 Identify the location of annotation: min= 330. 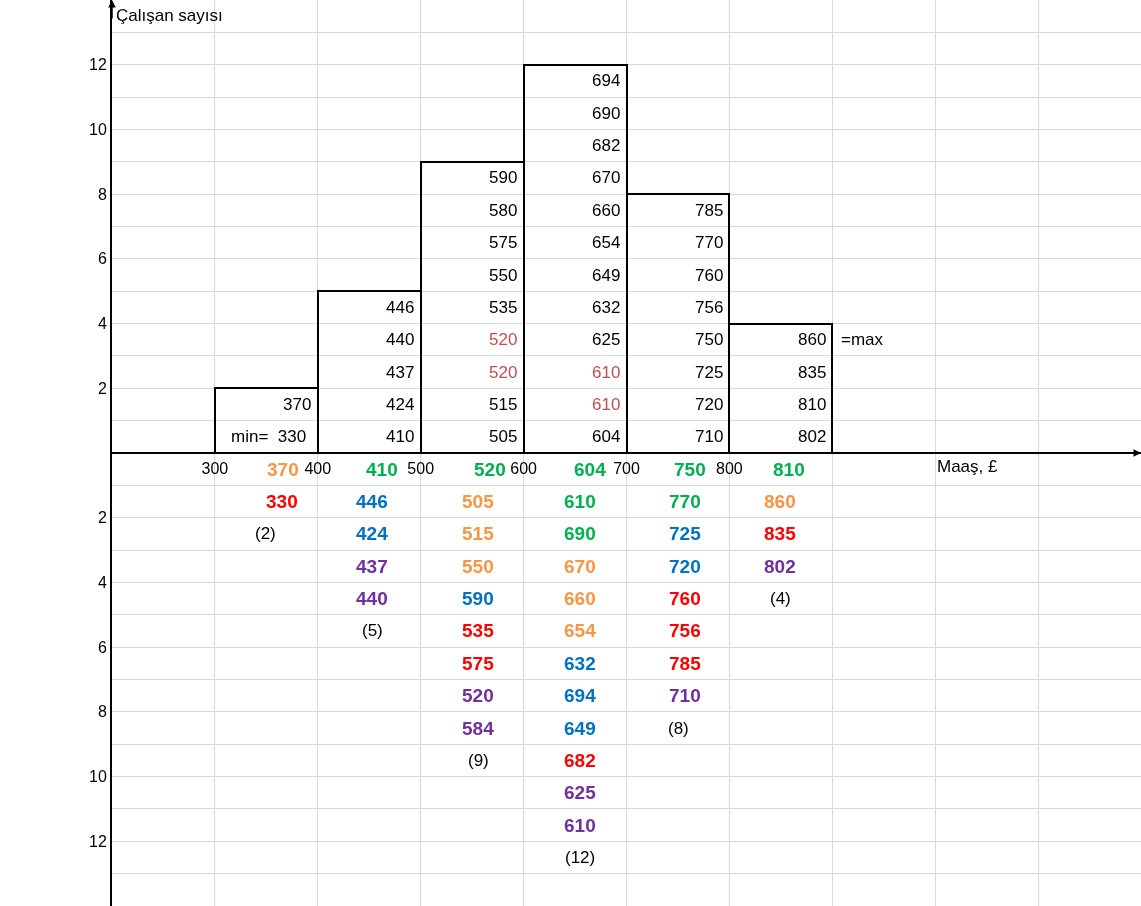
(269, 436).